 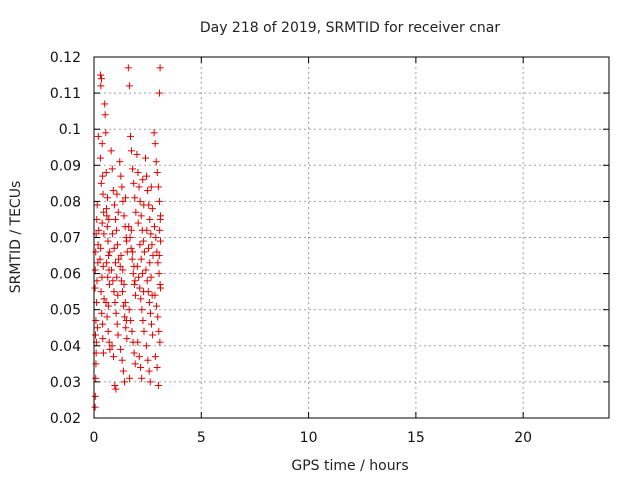 I want to click on x-tick-label-0: 0, so click(x=94, y=438).